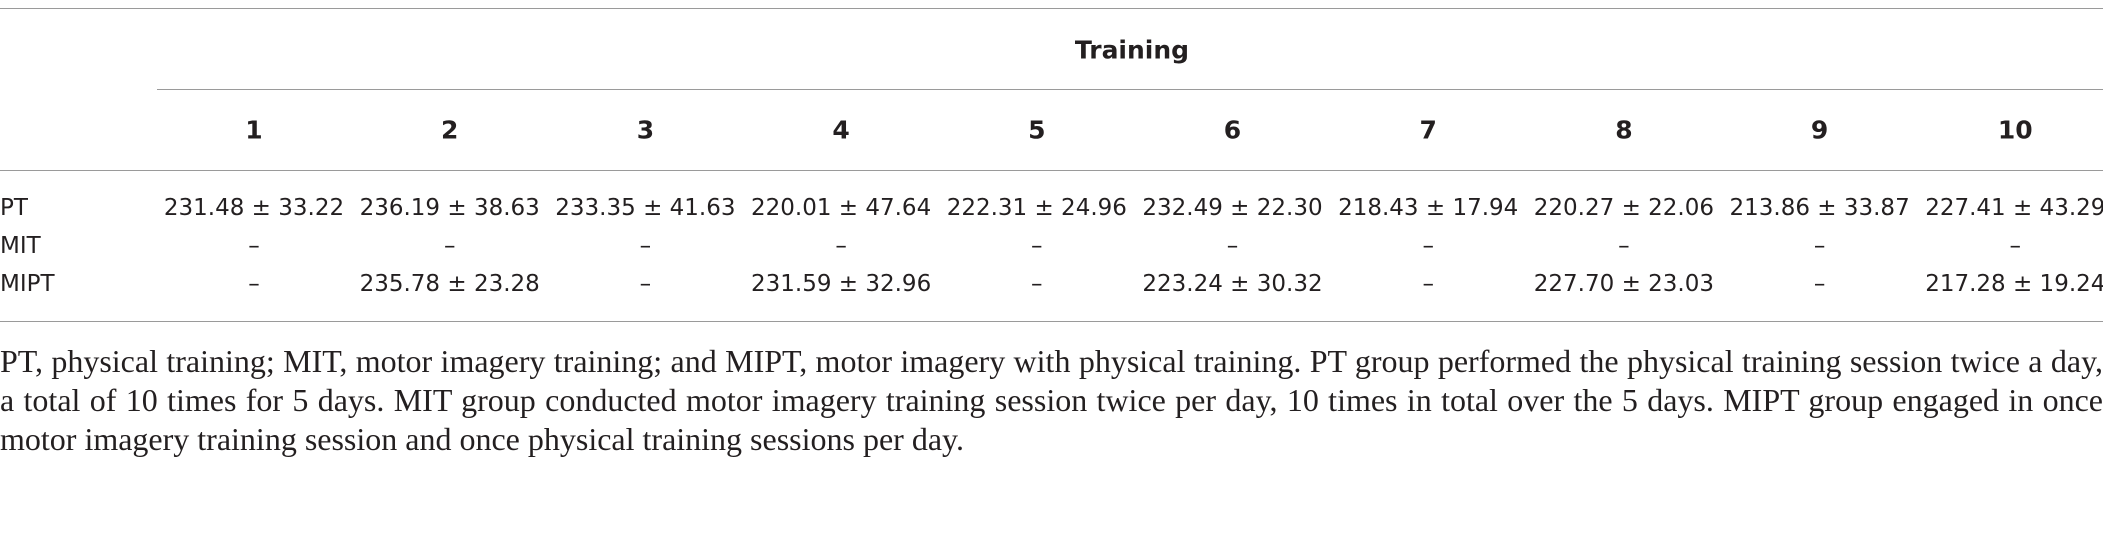 Image resolution: width=2103 pixels, height=559 pixels. I want to click on column-header-rule, so click(1051, 170).